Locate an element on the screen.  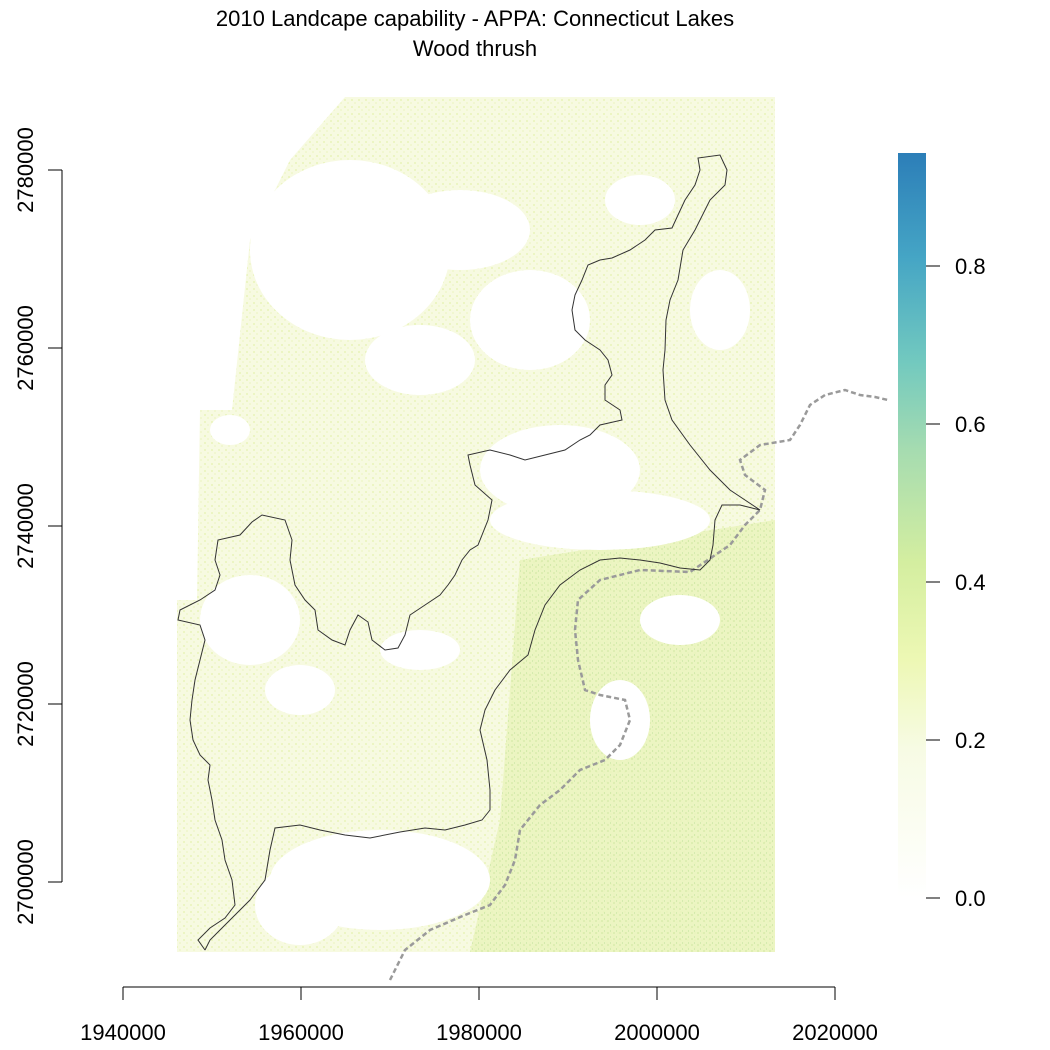
x-axis: 1940000 1960000 1980000 2000000 2020000 is located at coordinates (479, 1015).